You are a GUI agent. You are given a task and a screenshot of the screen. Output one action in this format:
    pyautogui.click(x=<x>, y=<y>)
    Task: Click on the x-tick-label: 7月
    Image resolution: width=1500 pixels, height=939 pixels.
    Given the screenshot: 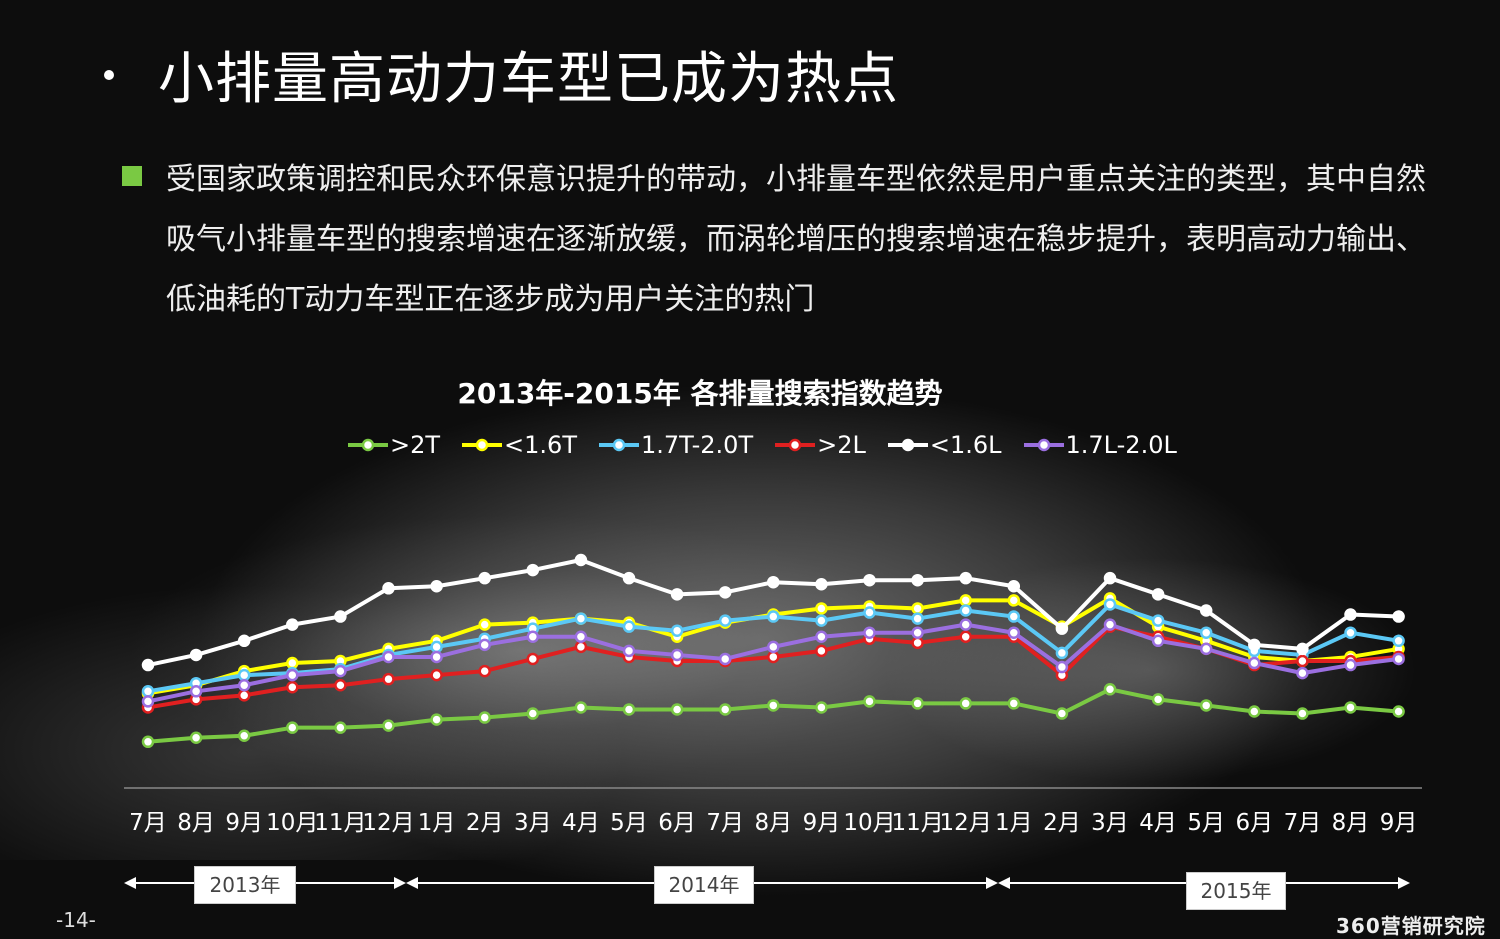 What is the action you would take?
    pyautogui.click(x=725, y=823)
    